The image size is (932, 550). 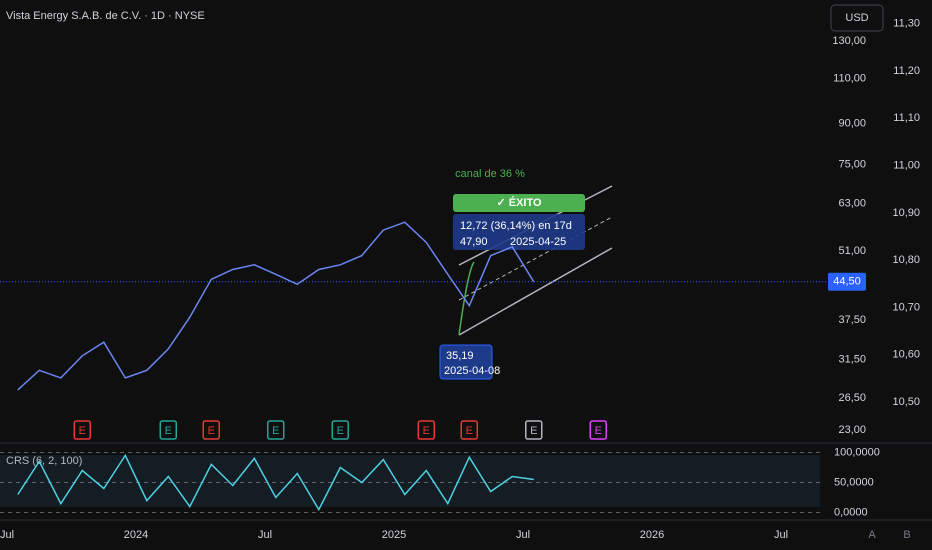 What do you see at coordinates (474, 242) in the screenshot?
I see `high-price: 47,90` at bounding box center [474, 242].